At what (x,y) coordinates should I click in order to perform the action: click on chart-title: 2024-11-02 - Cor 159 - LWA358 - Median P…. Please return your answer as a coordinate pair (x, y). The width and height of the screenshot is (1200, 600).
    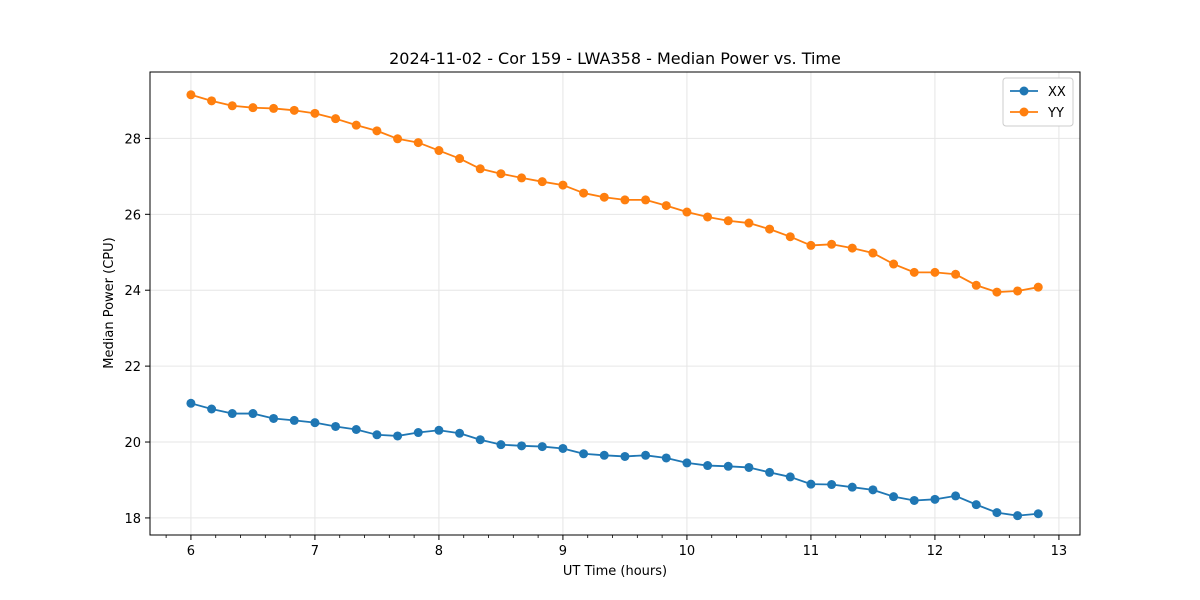
    Looking at the image, I should click on (615, 58).